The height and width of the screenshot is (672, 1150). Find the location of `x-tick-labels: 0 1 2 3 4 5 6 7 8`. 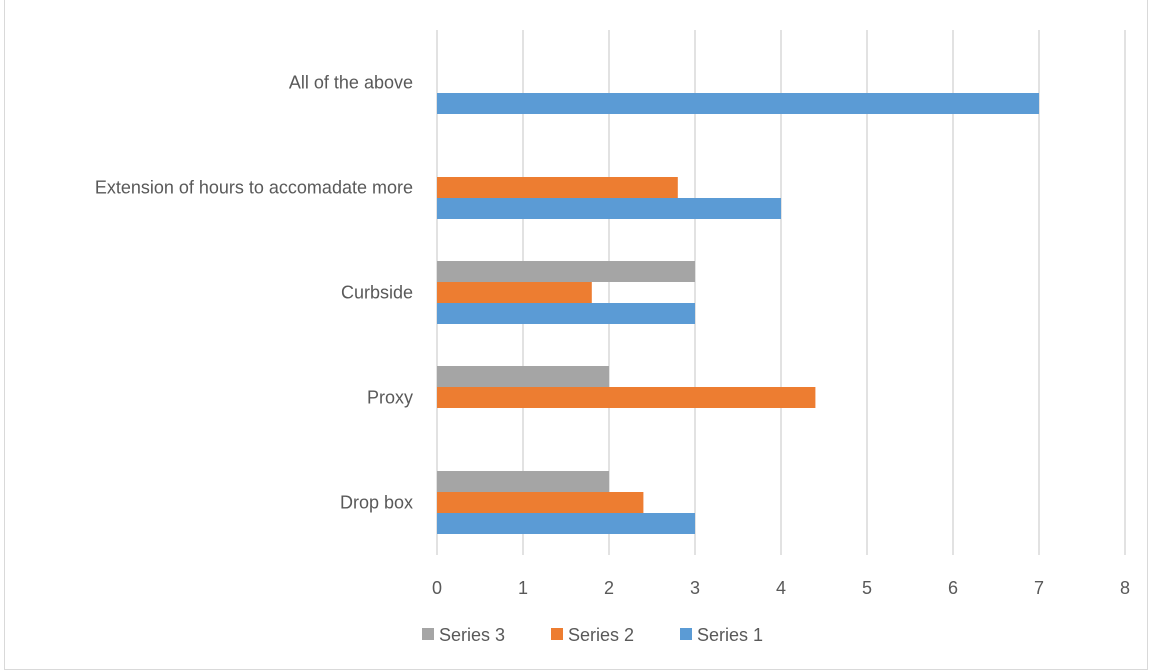

x-tick-labels: 0 1 2 3 4 5 6 7 8 is located at coordinates (781, 588).